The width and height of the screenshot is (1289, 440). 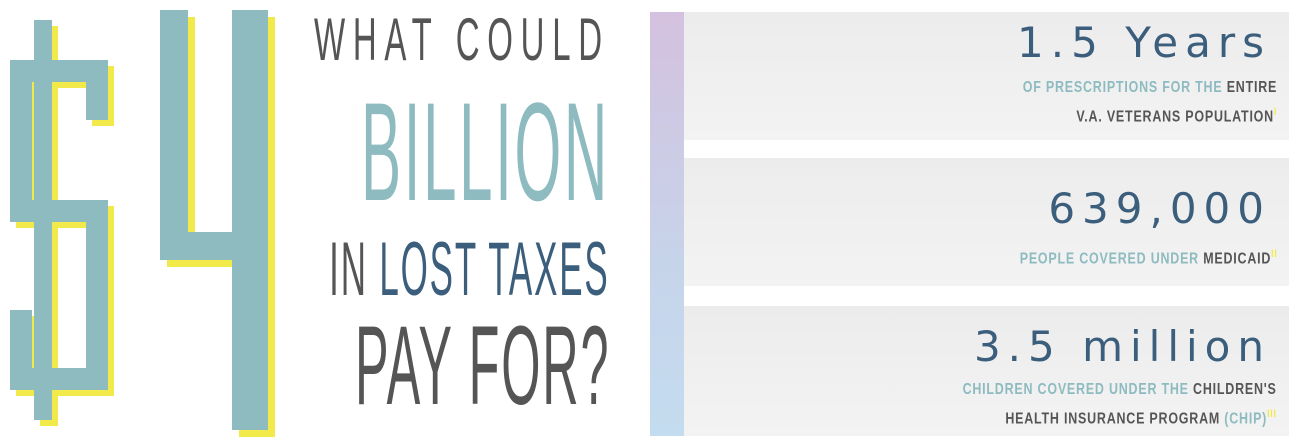 I want to click on fact-card: 639,000 PEOPLE COVERED UNDER MEDICAIDII, so click(x=986, y=222).